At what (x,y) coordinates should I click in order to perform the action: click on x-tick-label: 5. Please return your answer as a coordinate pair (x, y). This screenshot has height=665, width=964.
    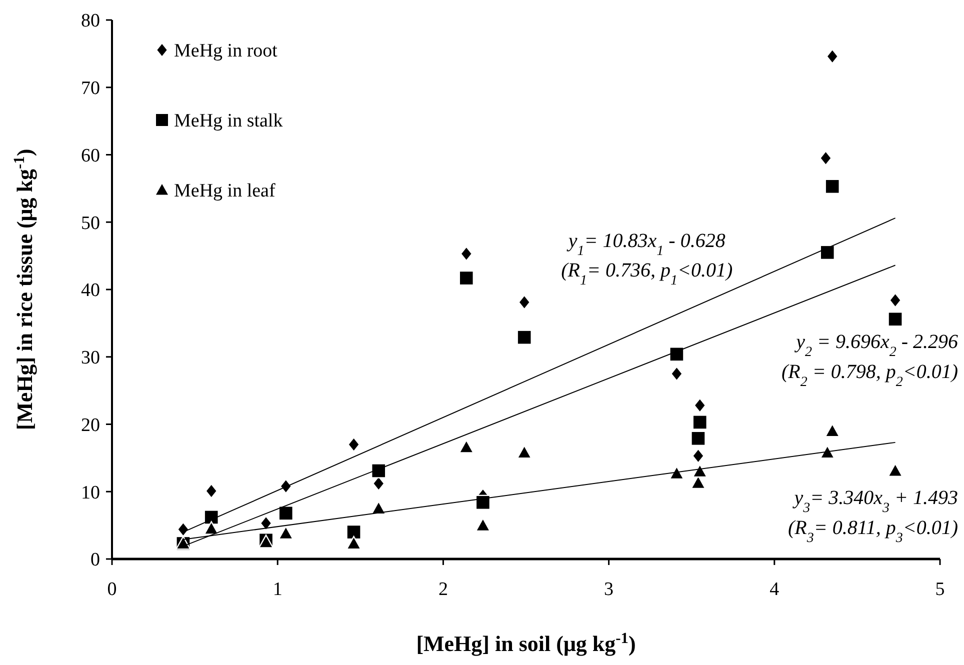
    Looking at the image, I should click on (940, 589).